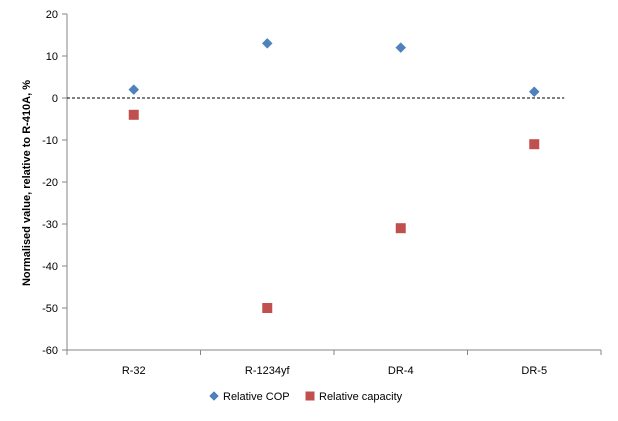 The height and width of the screenshot is (421, 618). Describe the element at coordinates (55, 99) in the screenshot. I see `y-tick-label: 0` at that location.